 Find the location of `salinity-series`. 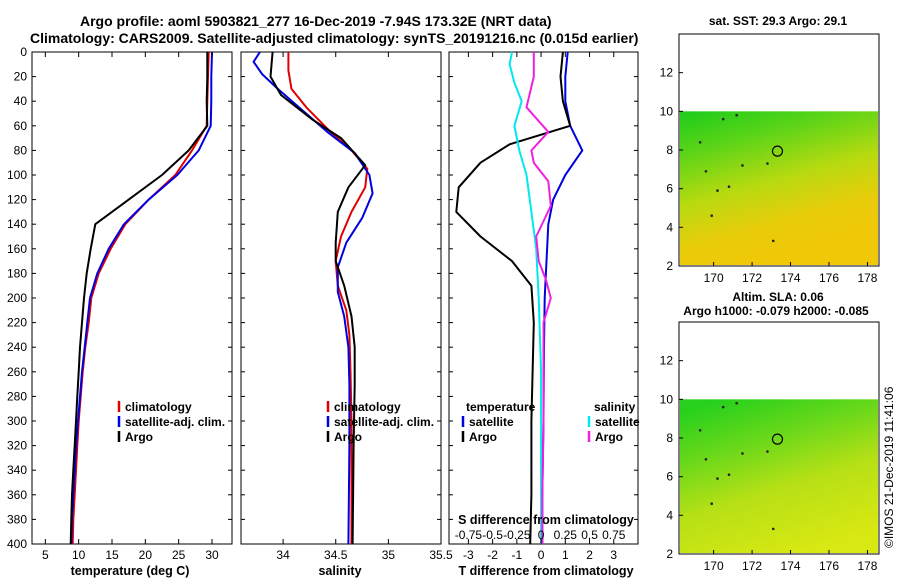

salinity-series is located at coordinates (313, 298).